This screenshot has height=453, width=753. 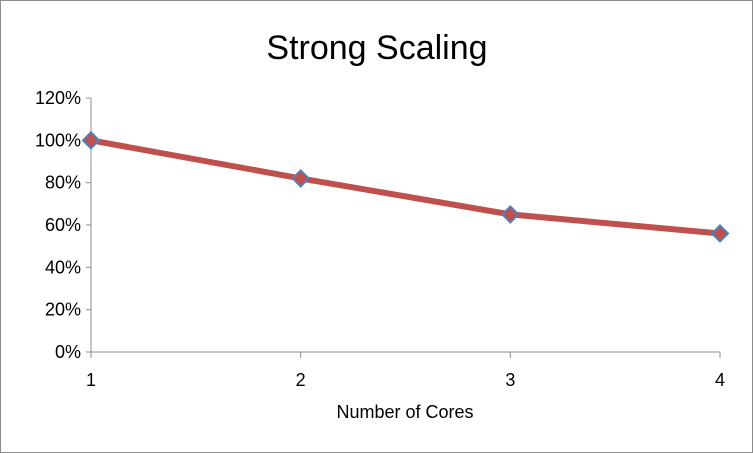 What do you see at coordinates (301, 380) in the screenshot?
I see `x-tick-label: 2` at bounding box center [301, 380].